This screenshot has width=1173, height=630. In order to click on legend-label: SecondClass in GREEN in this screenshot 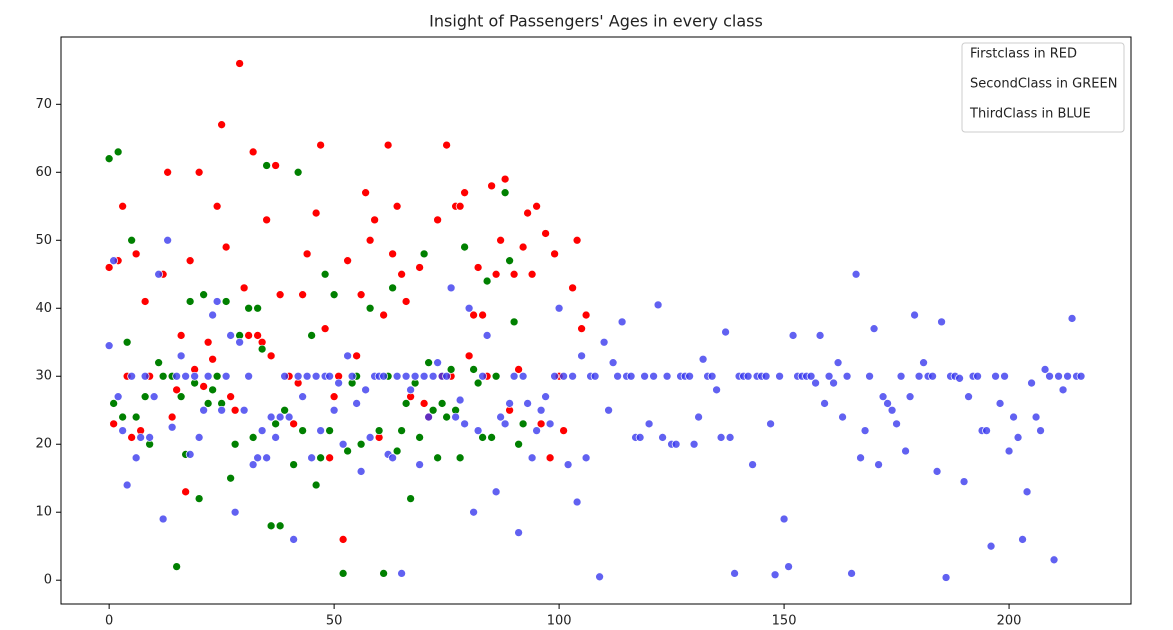, I will do `click(1043, 84)`.